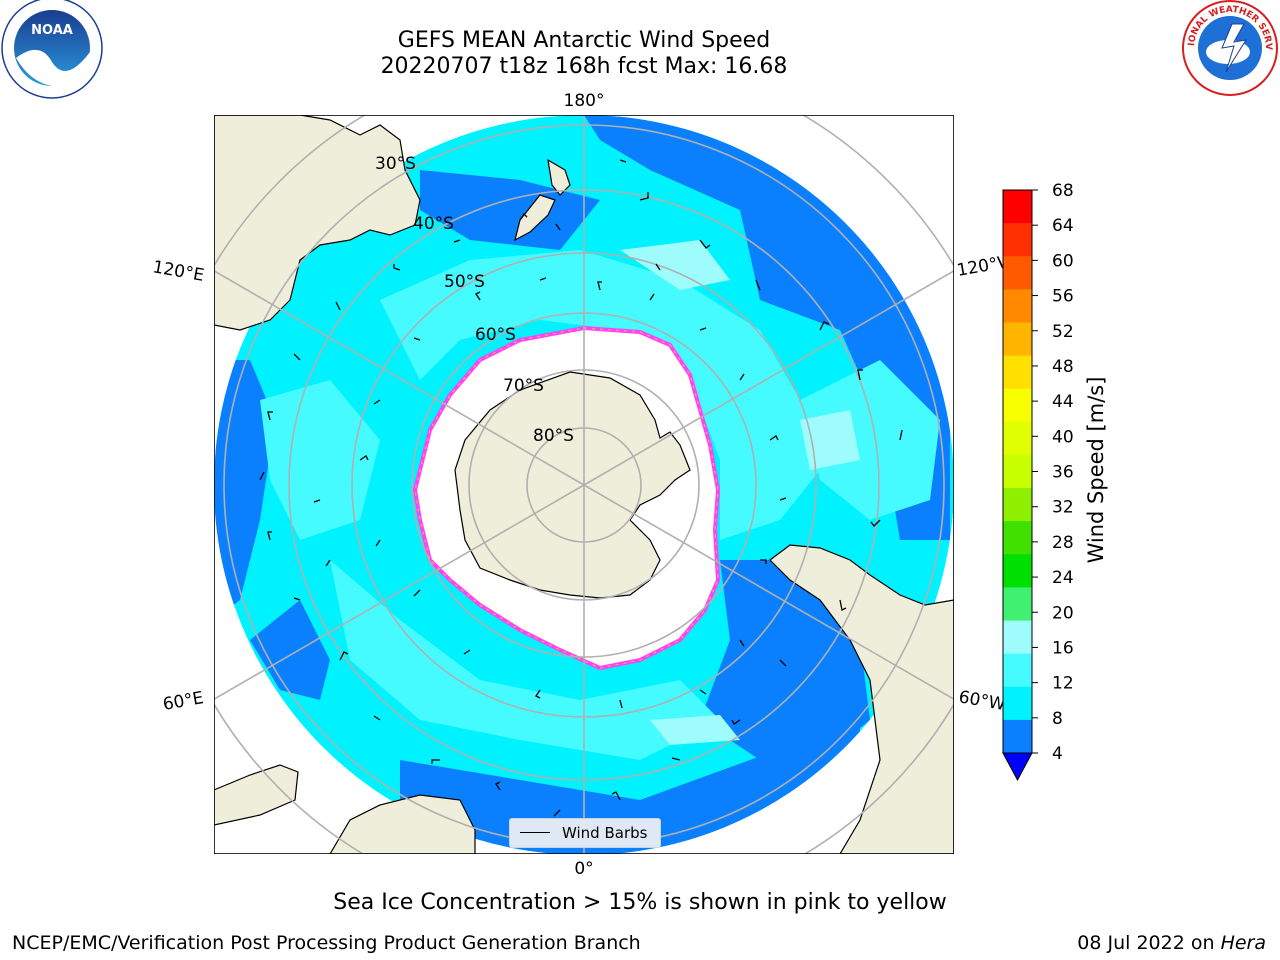 This screenshot has width=1280, height=960. Describe the element at coordinates (553, 436) in the screenshot. I see `lat-label-80s: 80°S` at that location.